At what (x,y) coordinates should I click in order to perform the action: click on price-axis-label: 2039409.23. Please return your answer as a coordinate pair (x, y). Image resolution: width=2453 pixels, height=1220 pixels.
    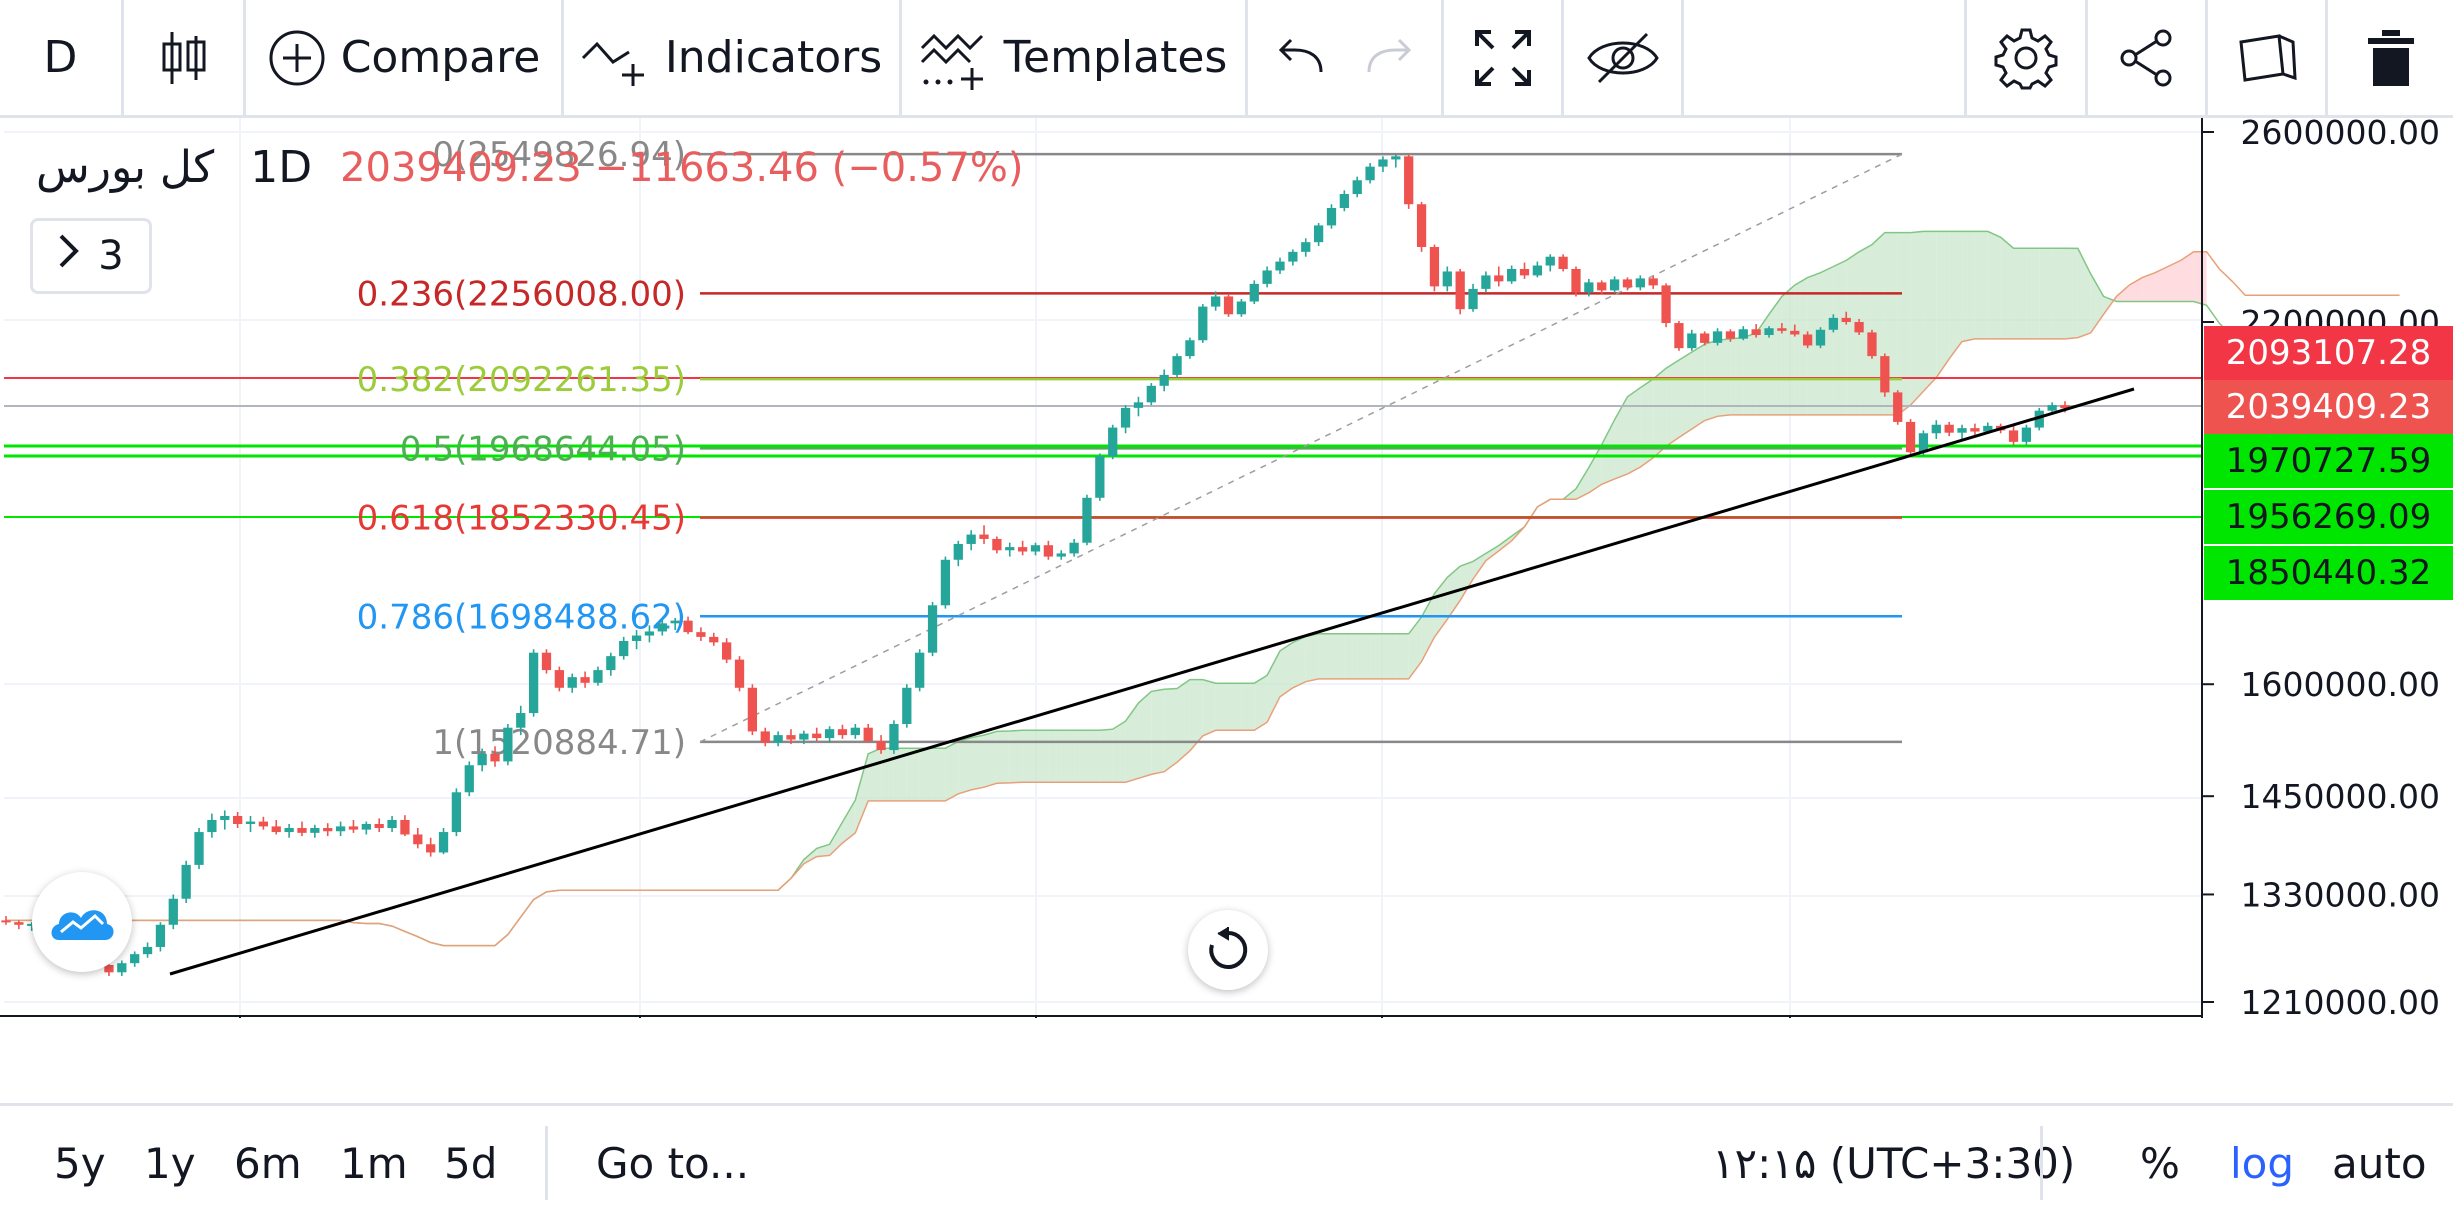
    Looking at the image, I should click on (2328, 407).